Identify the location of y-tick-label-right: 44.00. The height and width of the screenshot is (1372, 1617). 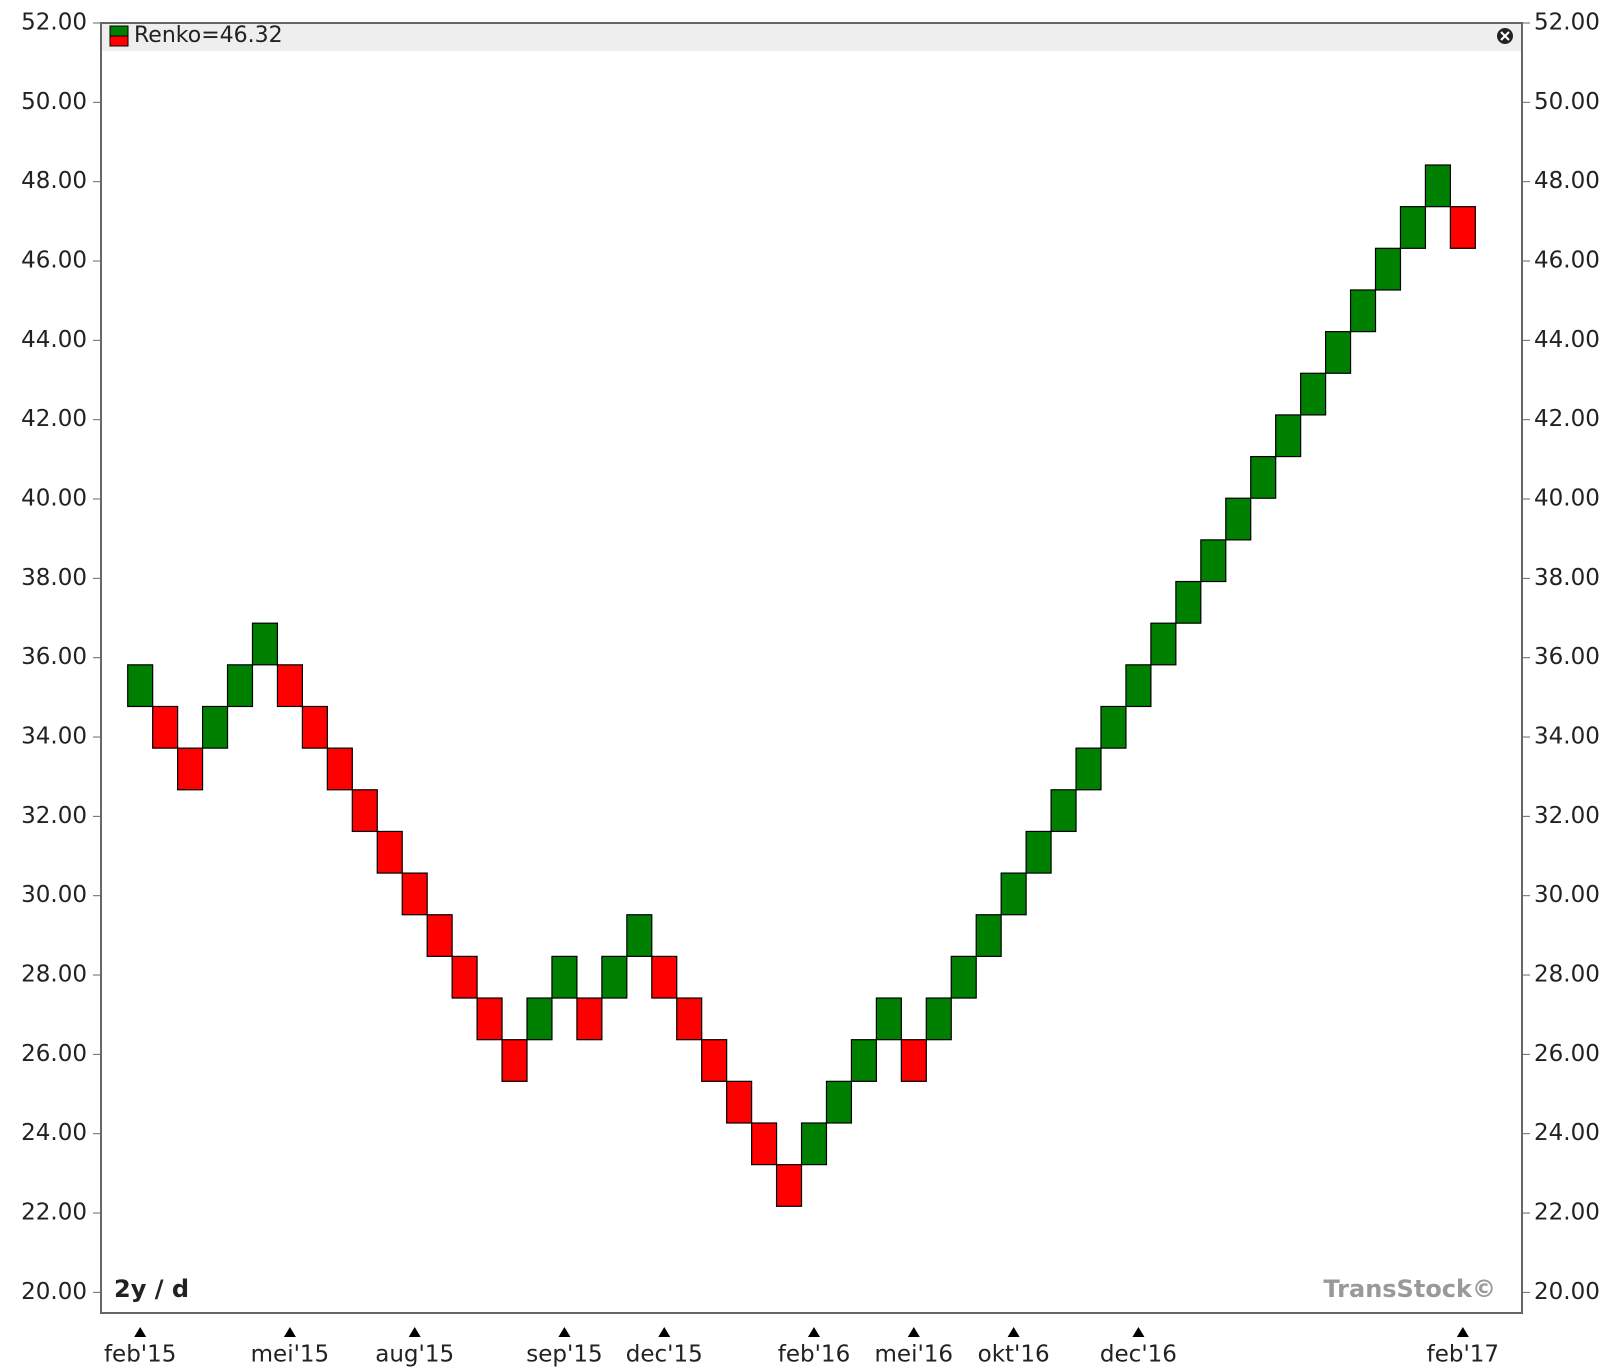
(1567, 340).